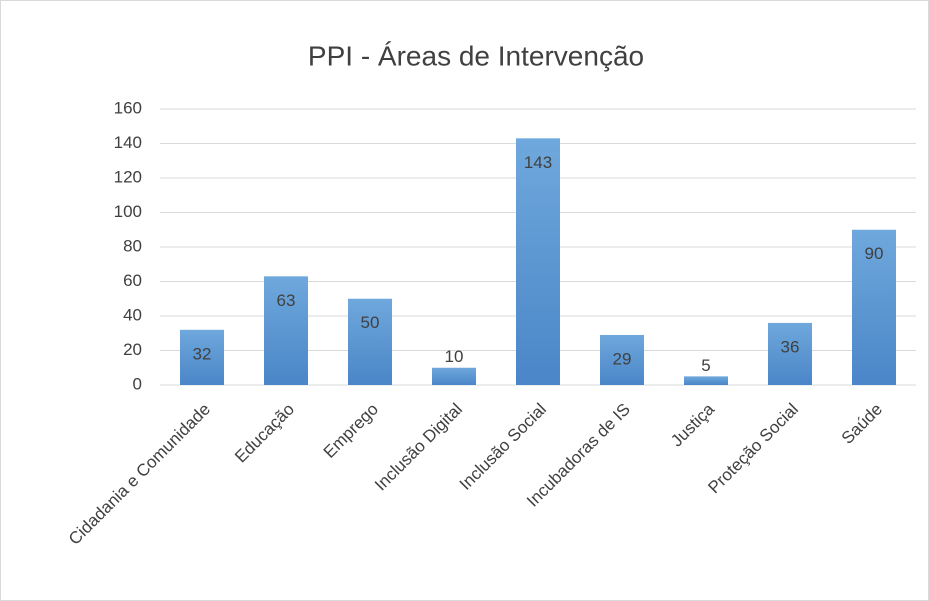  I want to click on y-tick-label: 140, so click(128, 142).